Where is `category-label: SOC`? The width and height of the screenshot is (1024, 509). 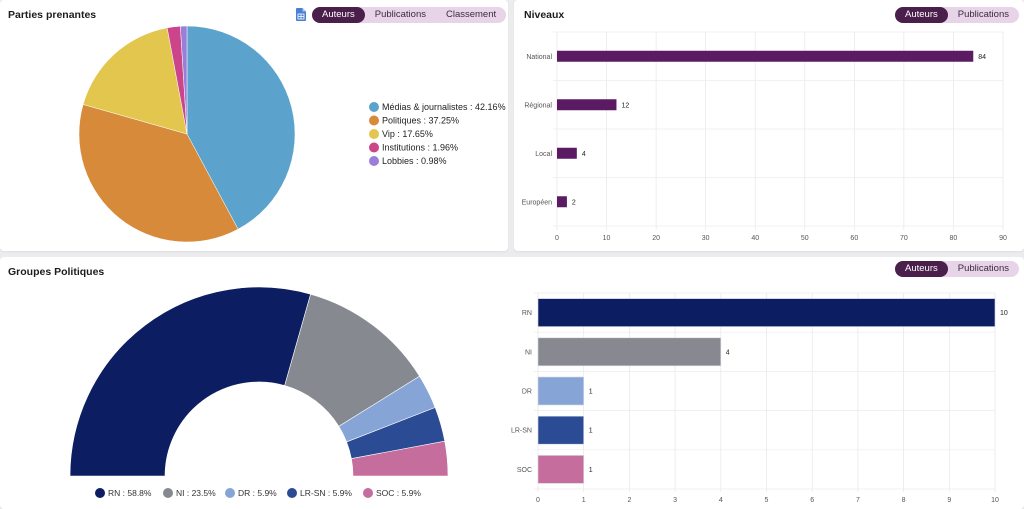 category-label: SOC is located at coordinates (524, 470).